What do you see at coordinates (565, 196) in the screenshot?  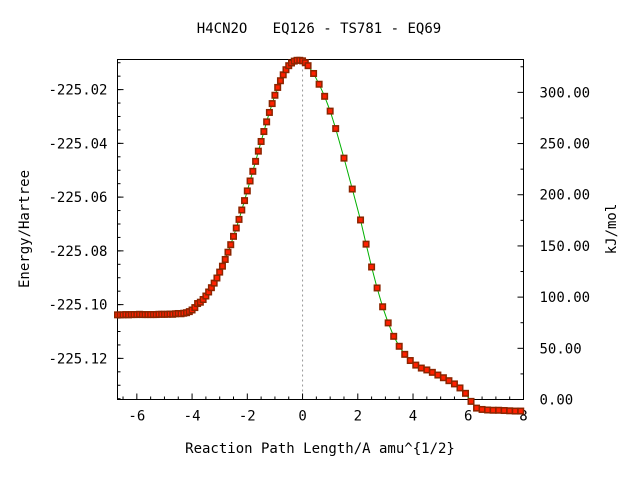 I see `y2-tick-label: 200.00` at bounding box center [565, 196].